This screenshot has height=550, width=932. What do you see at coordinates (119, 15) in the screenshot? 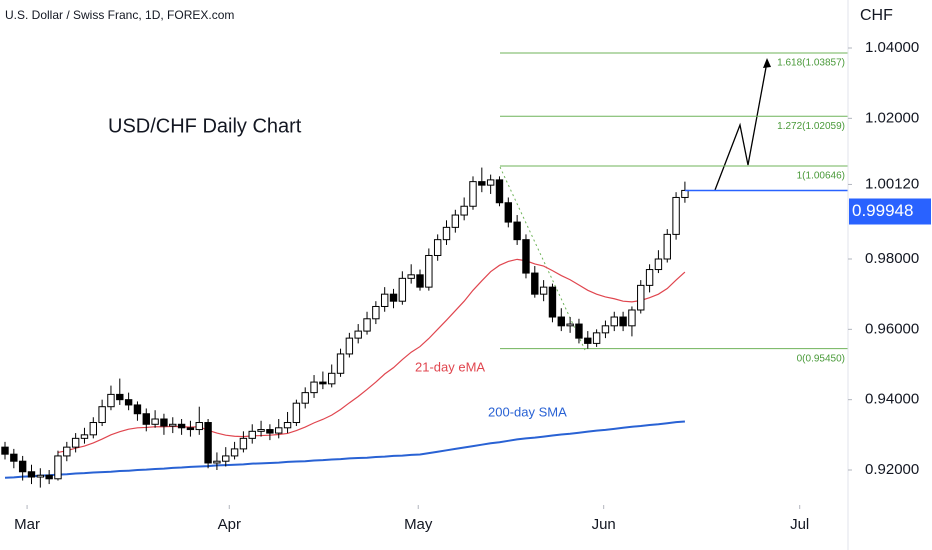
I see `chart-header: U.S. Dollar / Swiss Franc, 1D, FOREX.com` at bounding box center [119, 15].